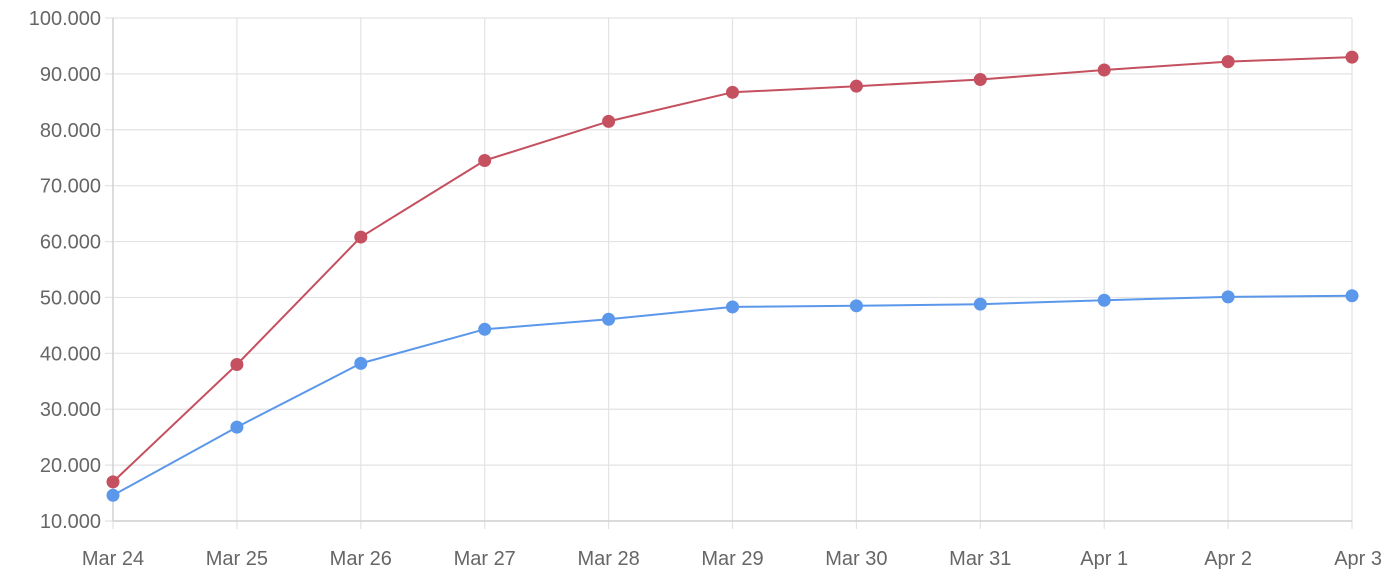  I want to click on y-tick-label: 70.000, so click(70, 187).